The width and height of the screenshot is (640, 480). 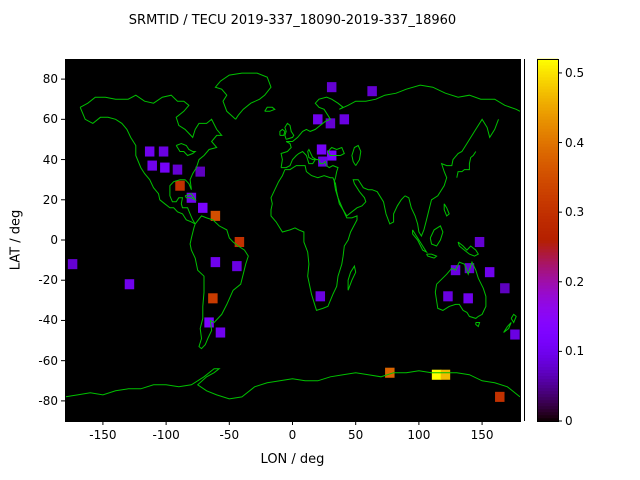 I want to click on y-tick-label: -60, so click(x=48, y=360).